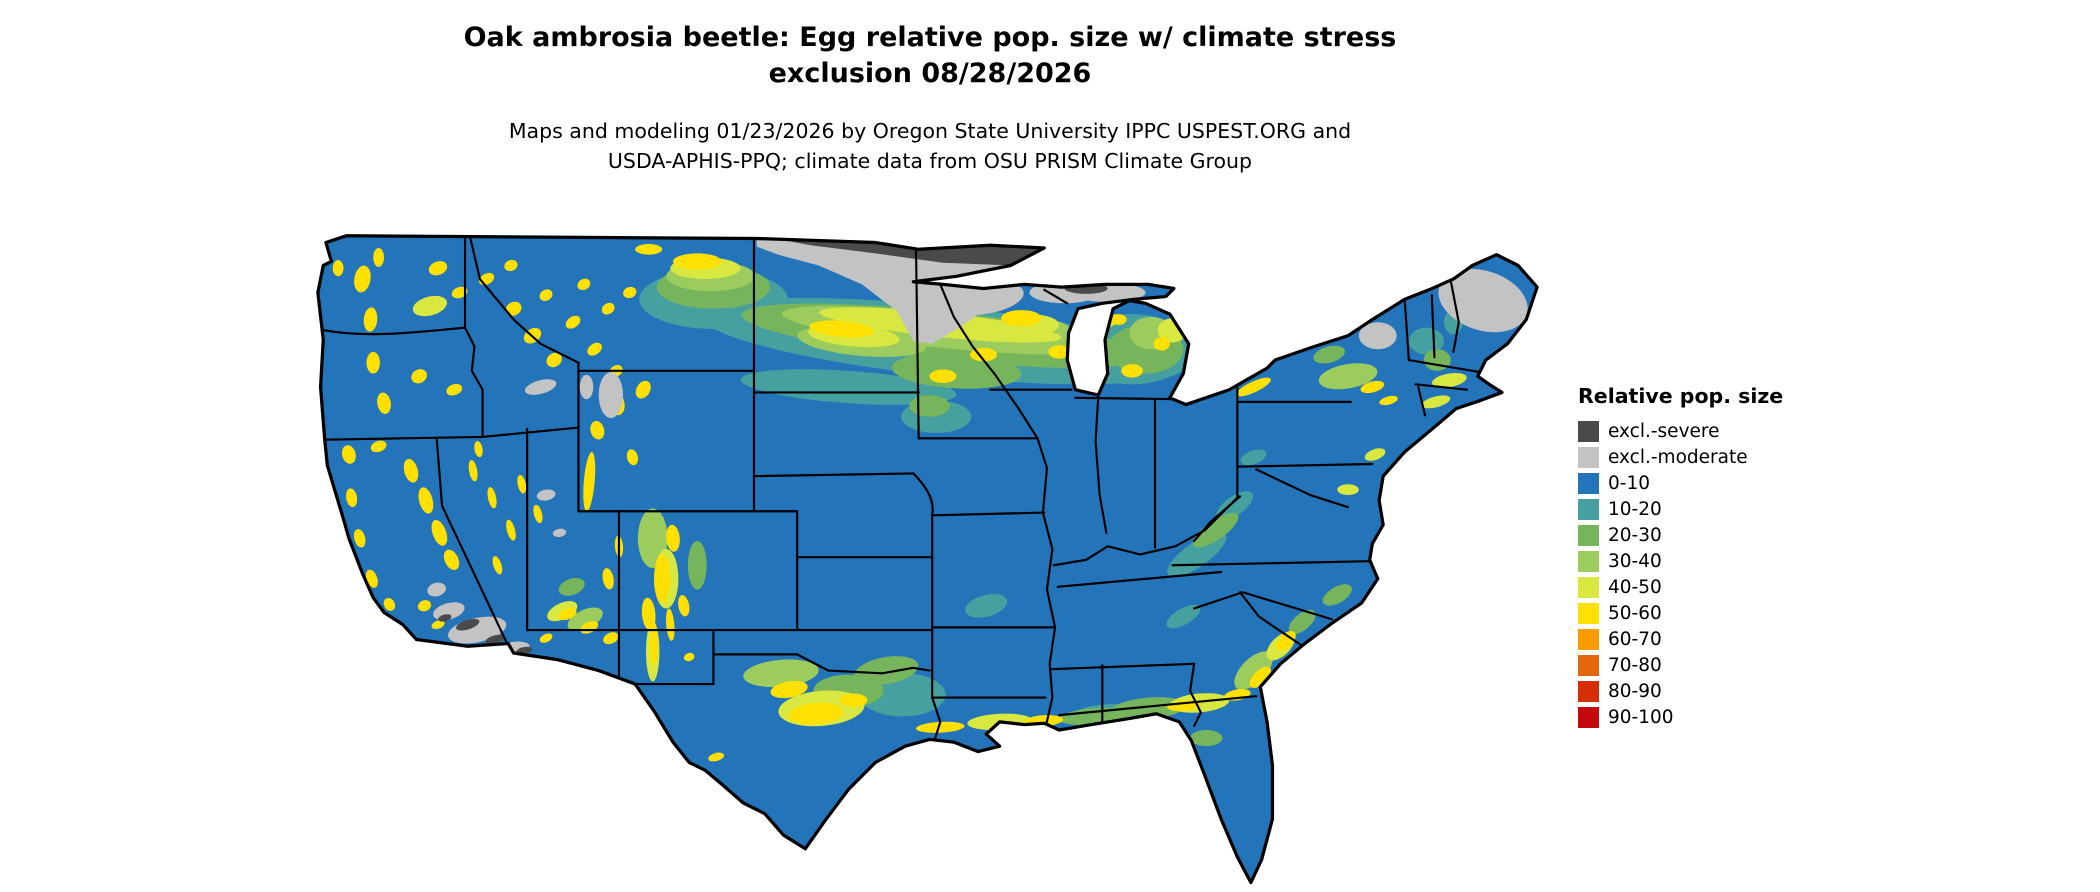 This screenshot has height=892, width=2100. What do you see at coordinates (930, 73) in the screenshot?
I see `figure-title-line2: exclusion 08/28/2026` at bounding box center [930, 73].